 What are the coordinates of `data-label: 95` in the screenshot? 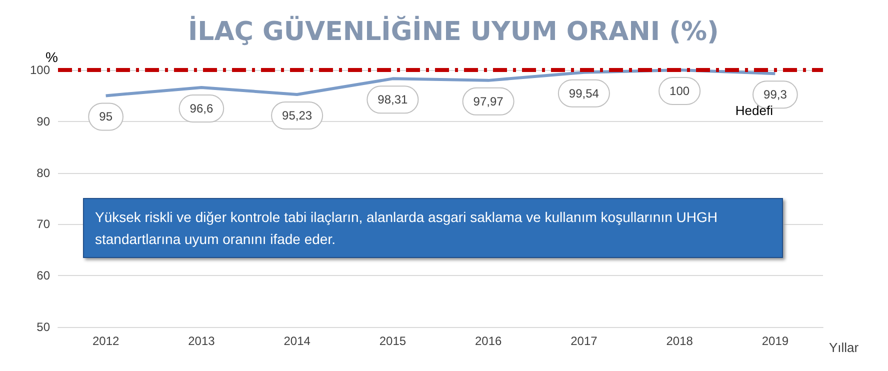 It's located at (106, 117).